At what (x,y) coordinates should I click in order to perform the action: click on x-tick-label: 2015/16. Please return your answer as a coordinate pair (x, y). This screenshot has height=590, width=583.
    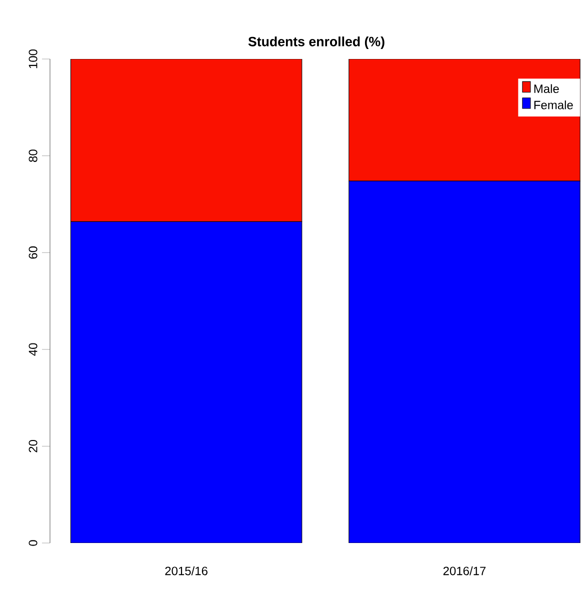
    Looking at the image, I should click on (186, 571).